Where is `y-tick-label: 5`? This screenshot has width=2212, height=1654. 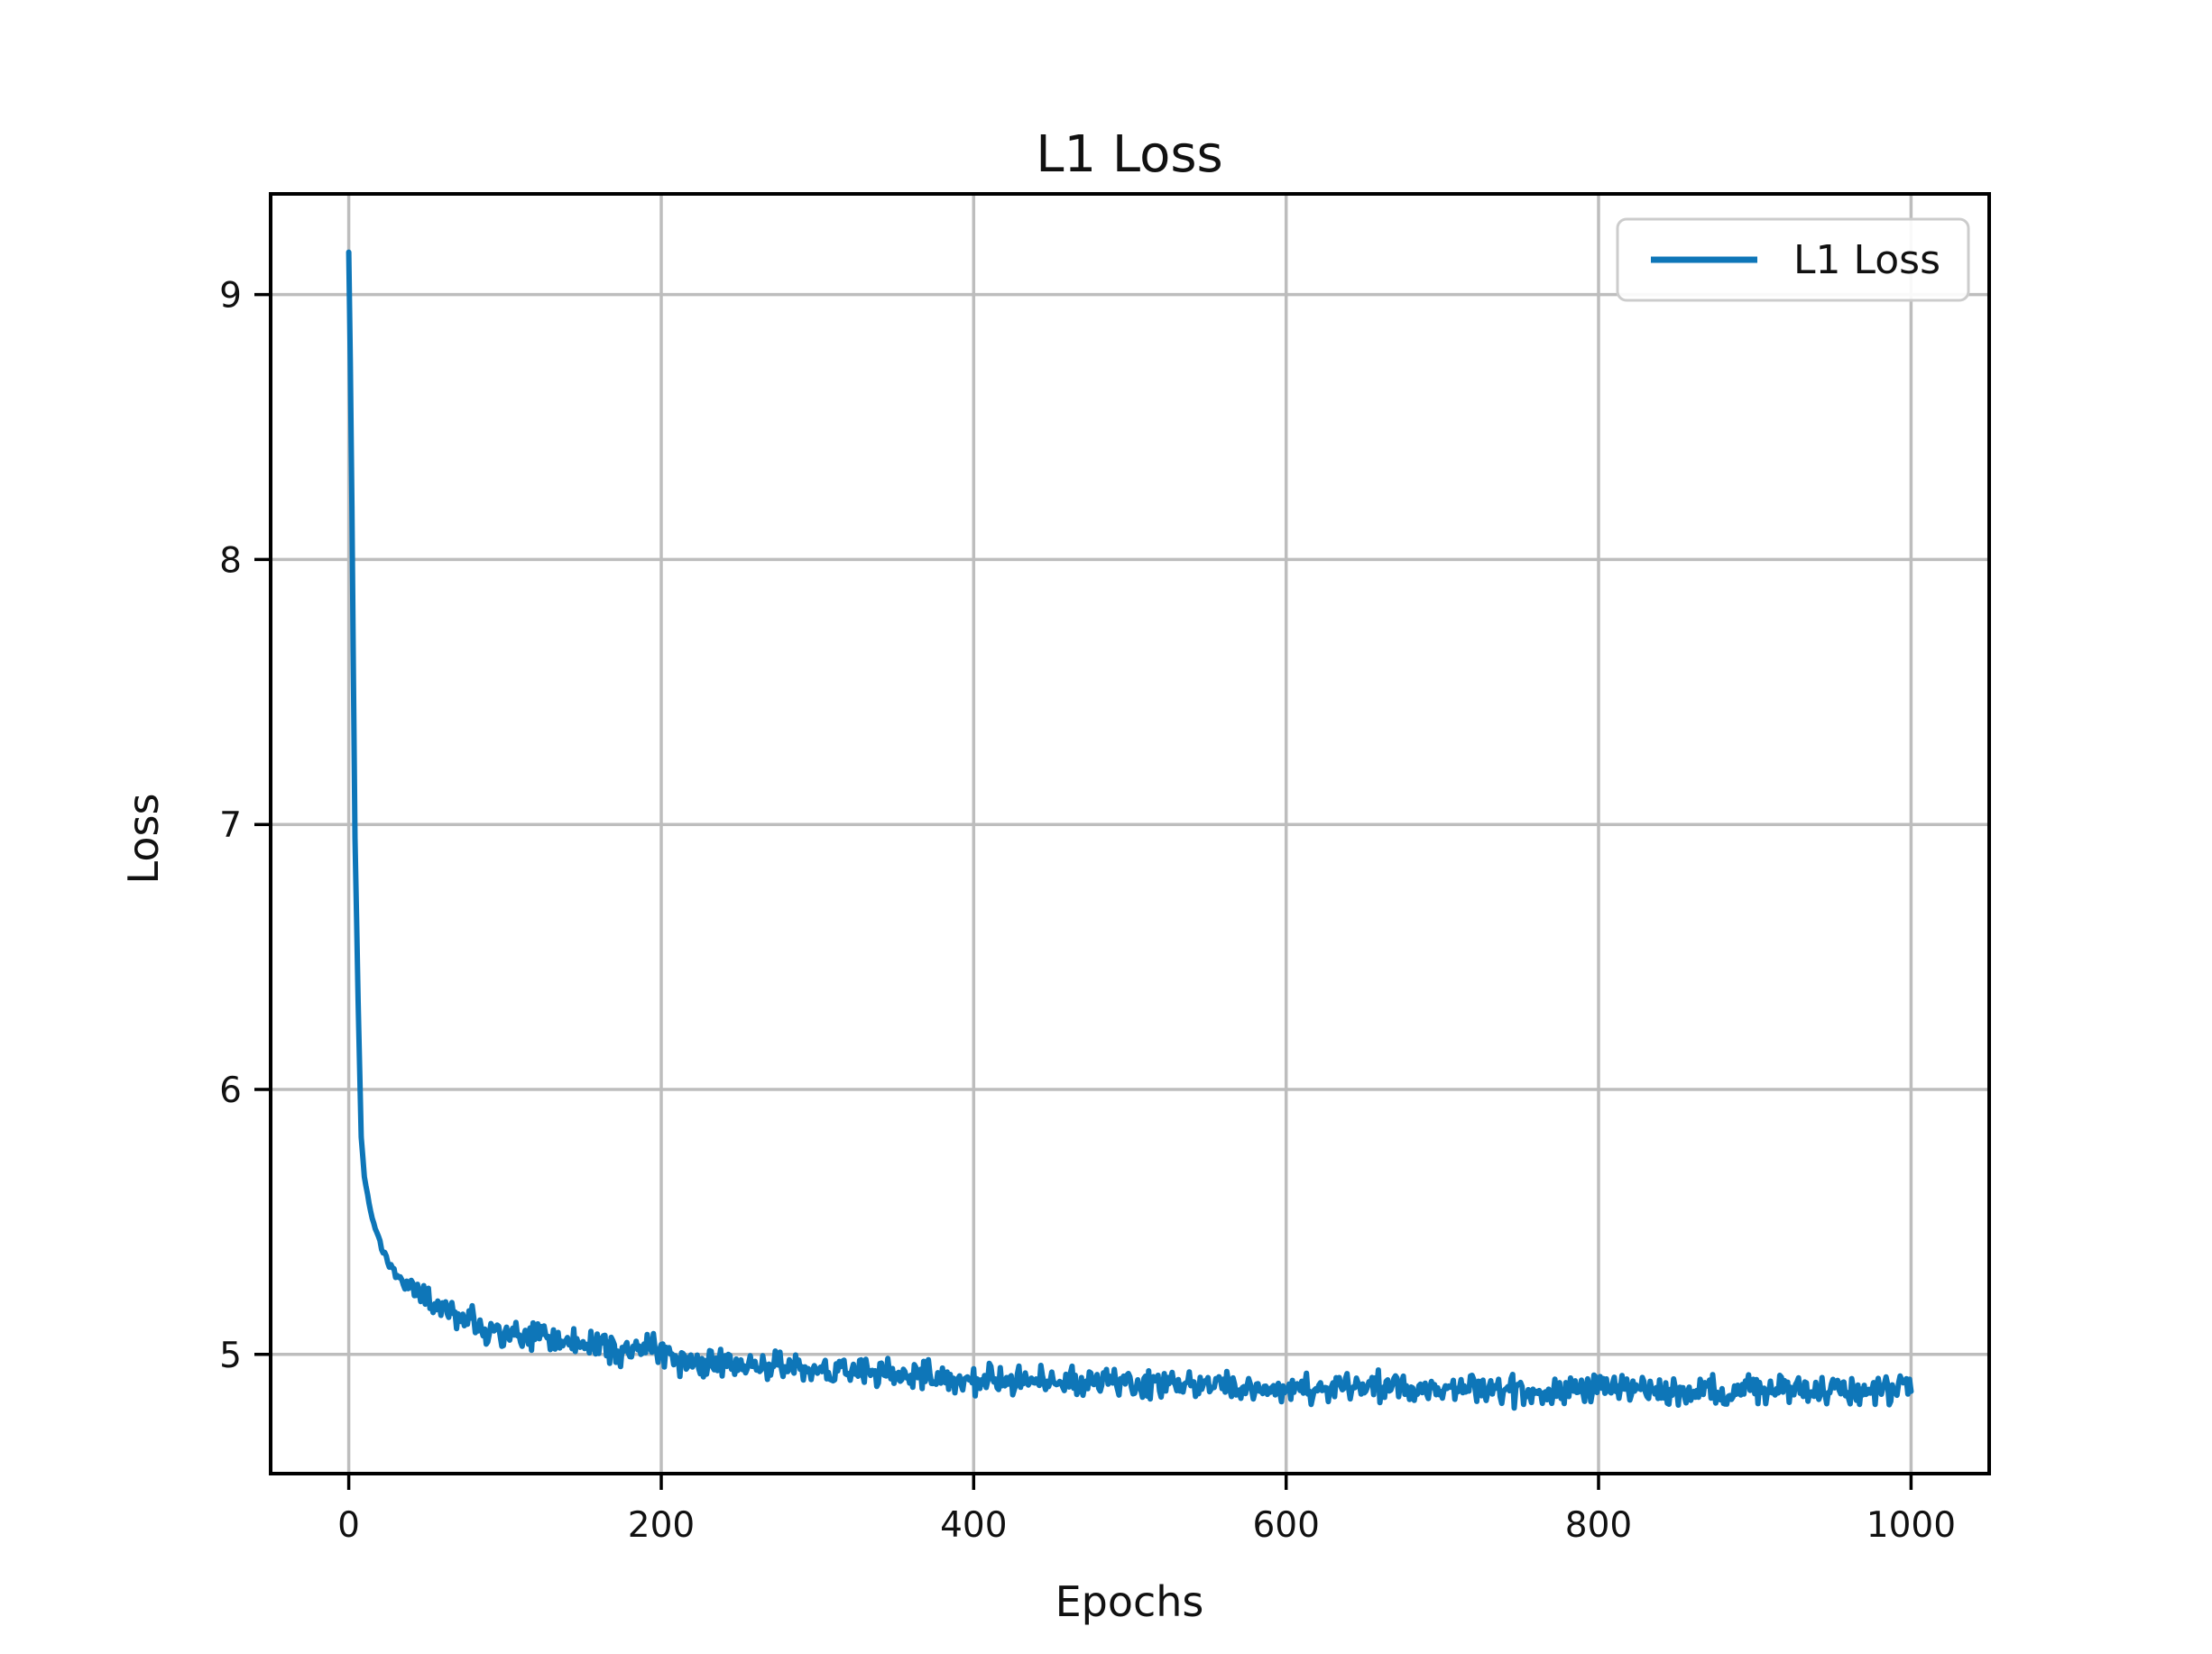 y-tick-label: 5 is located at coordinates (230, 1356).